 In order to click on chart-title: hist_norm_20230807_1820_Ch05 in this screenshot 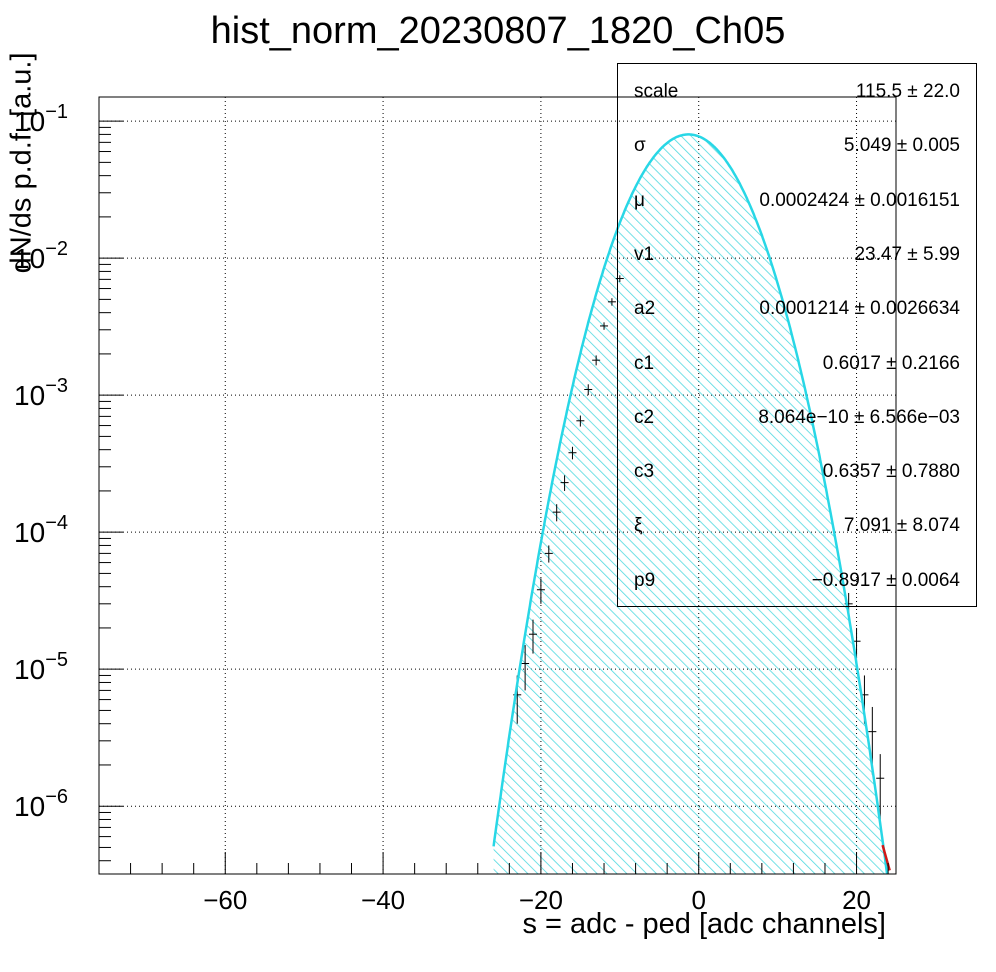, I will do `click(498, 31)`.